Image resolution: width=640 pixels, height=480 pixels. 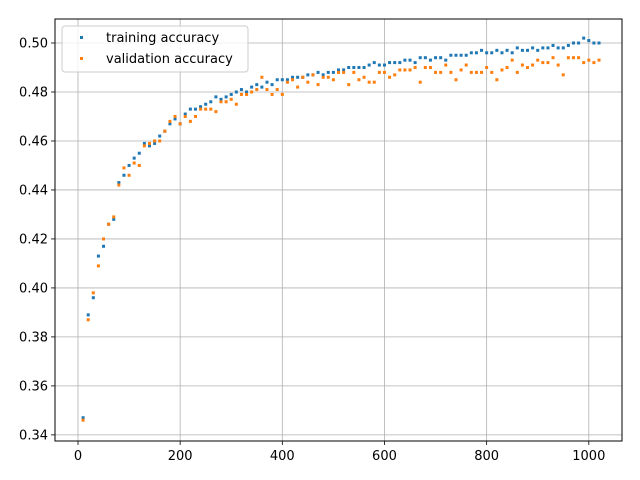 What do you see at coordinates (384, 456) in the screenshot?
I see `x-tick-label: 600` at bounding box center [384, 456].